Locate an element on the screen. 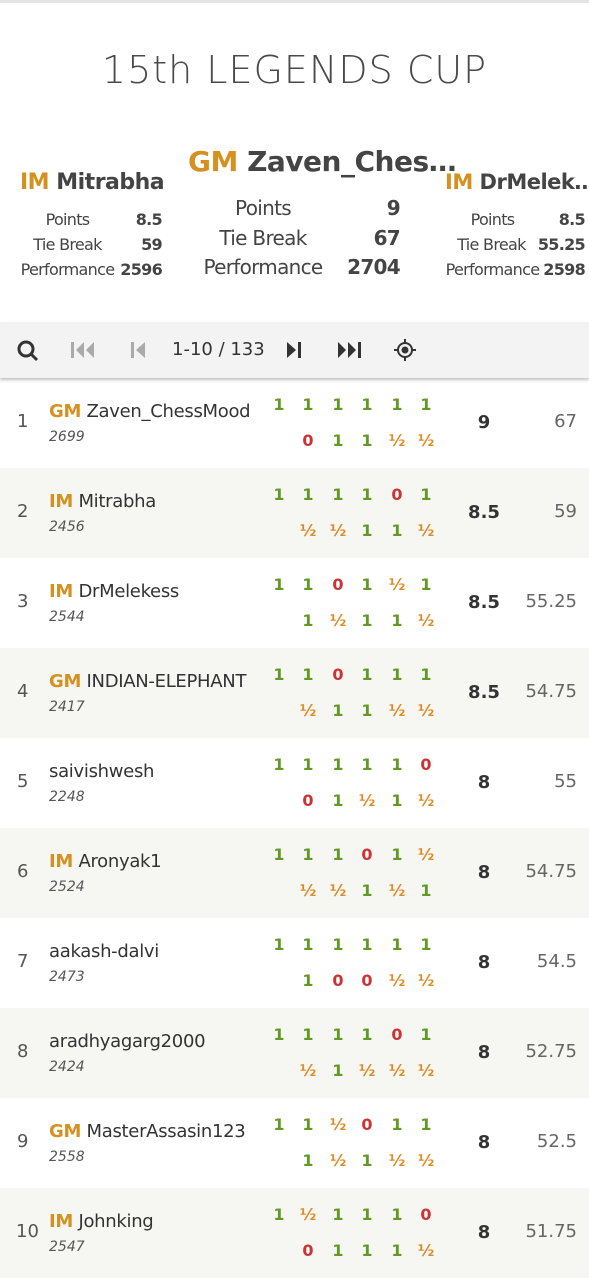 Image resolution: width=589 pixels, height=1280 pixels. tie-break: 59 is located at coordinates (565, 511).